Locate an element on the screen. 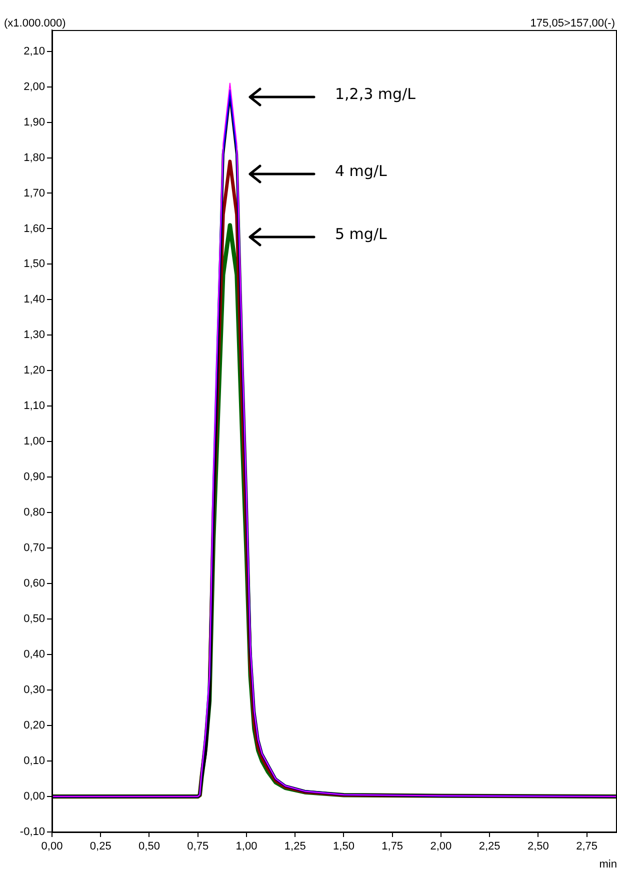 This screenshot has width=617, height=872. x-tick-label: 1,25 is located at coordinates (295, 846).